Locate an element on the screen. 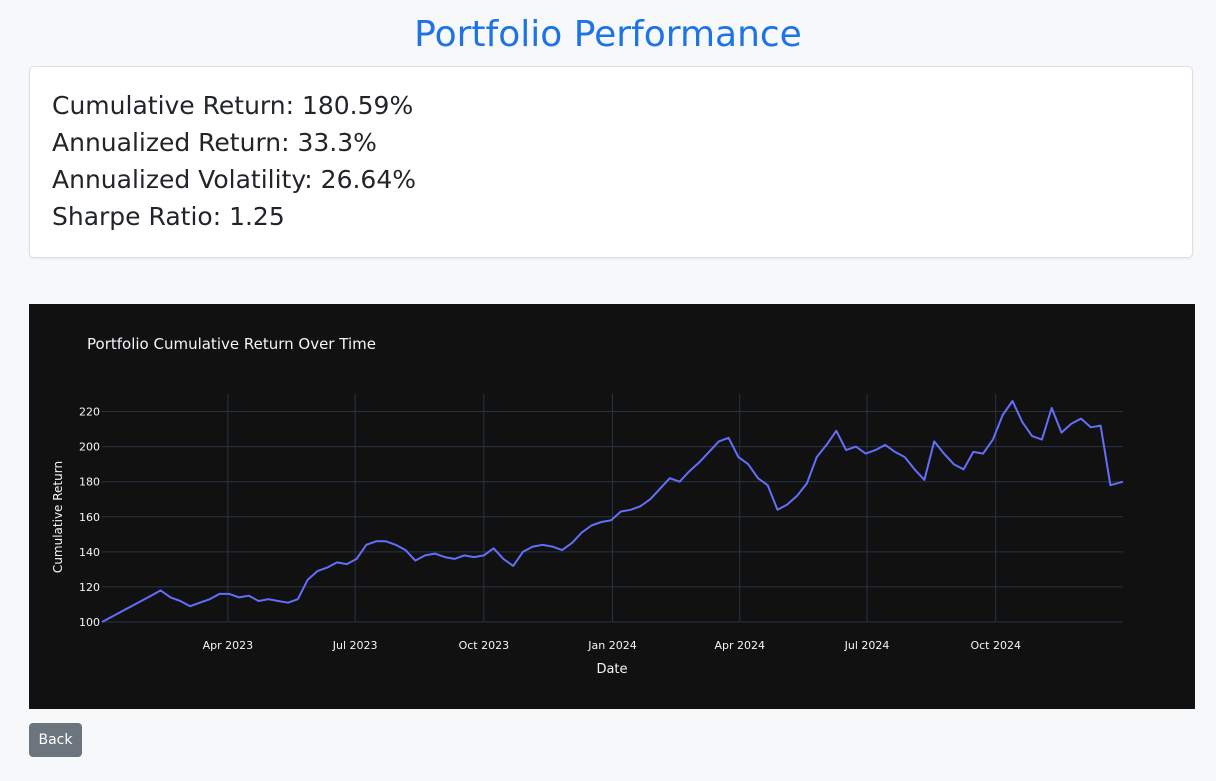  x-tick-label: Jan 2024 is located at coordinates (611, 645).